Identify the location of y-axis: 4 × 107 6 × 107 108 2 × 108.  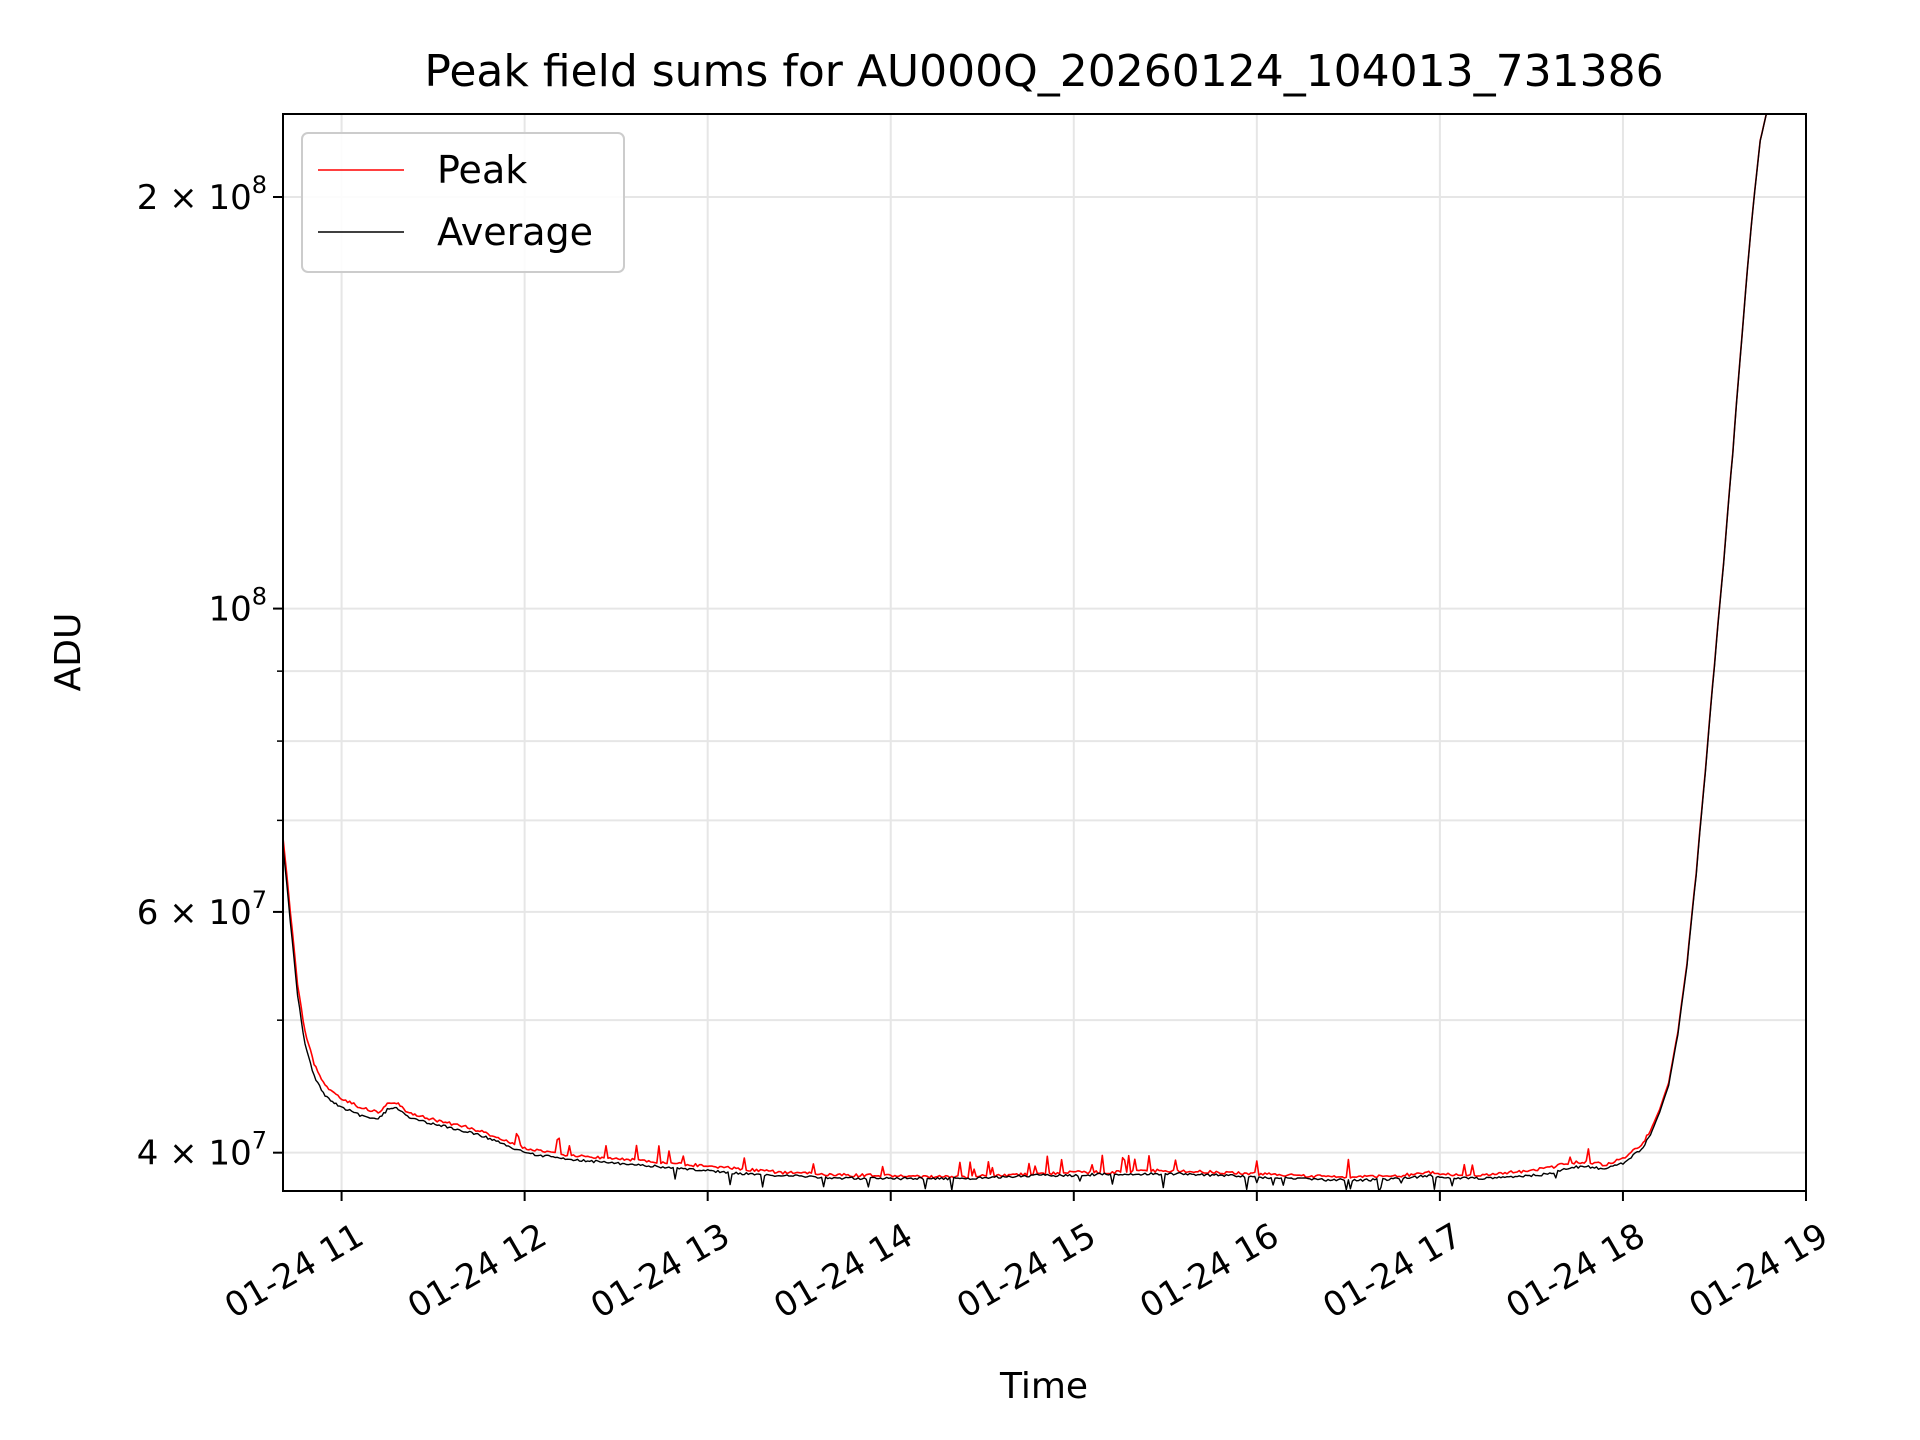
(210, 672).